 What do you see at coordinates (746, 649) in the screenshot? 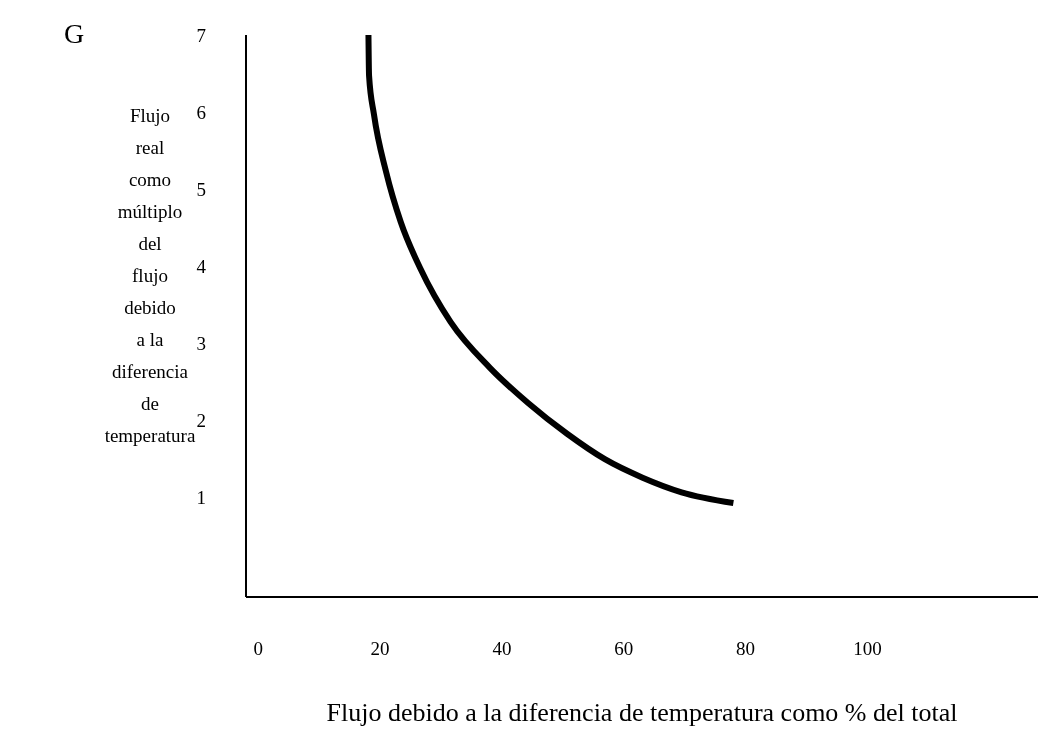
I see `x-tick-label: 80` at bounding box center [746, 649].